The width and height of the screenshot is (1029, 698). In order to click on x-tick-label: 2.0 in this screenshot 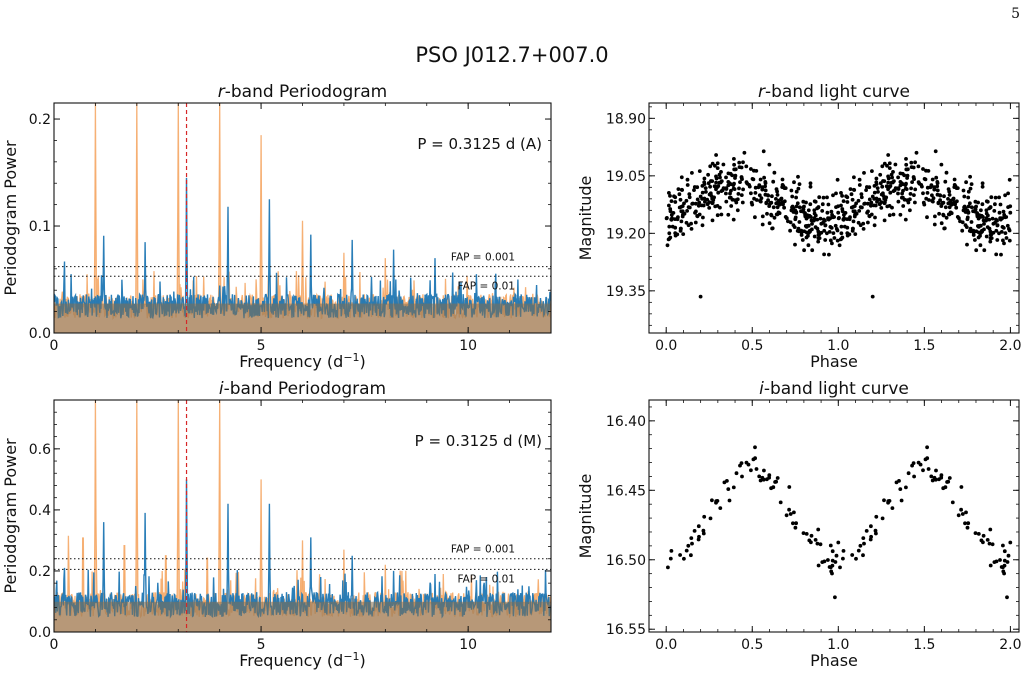, I will do `click(1010, 346)`.